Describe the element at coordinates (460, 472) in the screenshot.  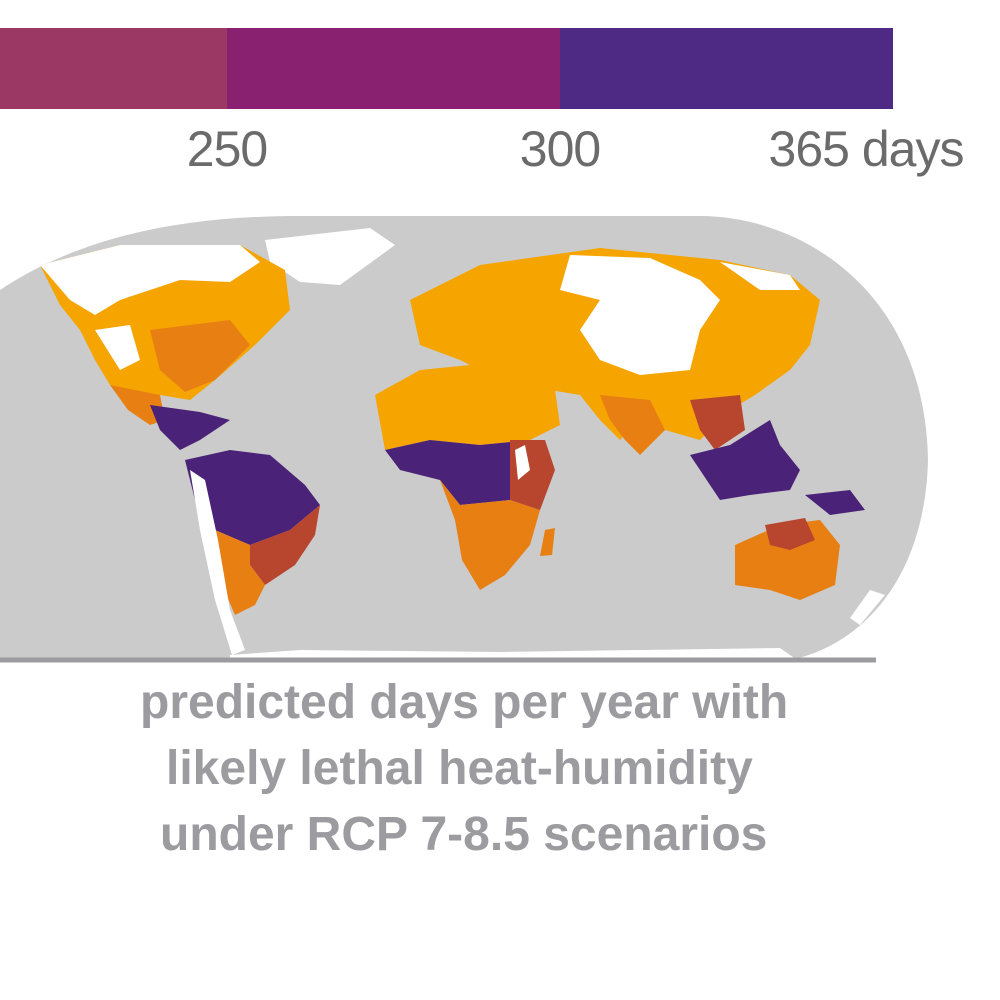
I see `central-africa` at that location.